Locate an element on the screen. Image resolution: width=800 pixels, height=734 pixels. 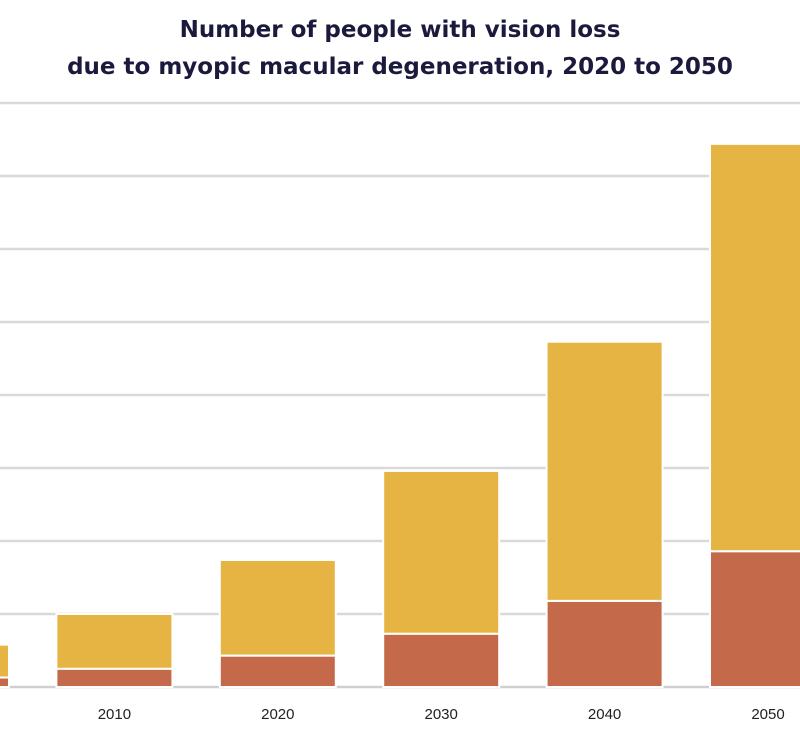
x-tick-label-2040: 2040 is located at coordinates (604, 714).